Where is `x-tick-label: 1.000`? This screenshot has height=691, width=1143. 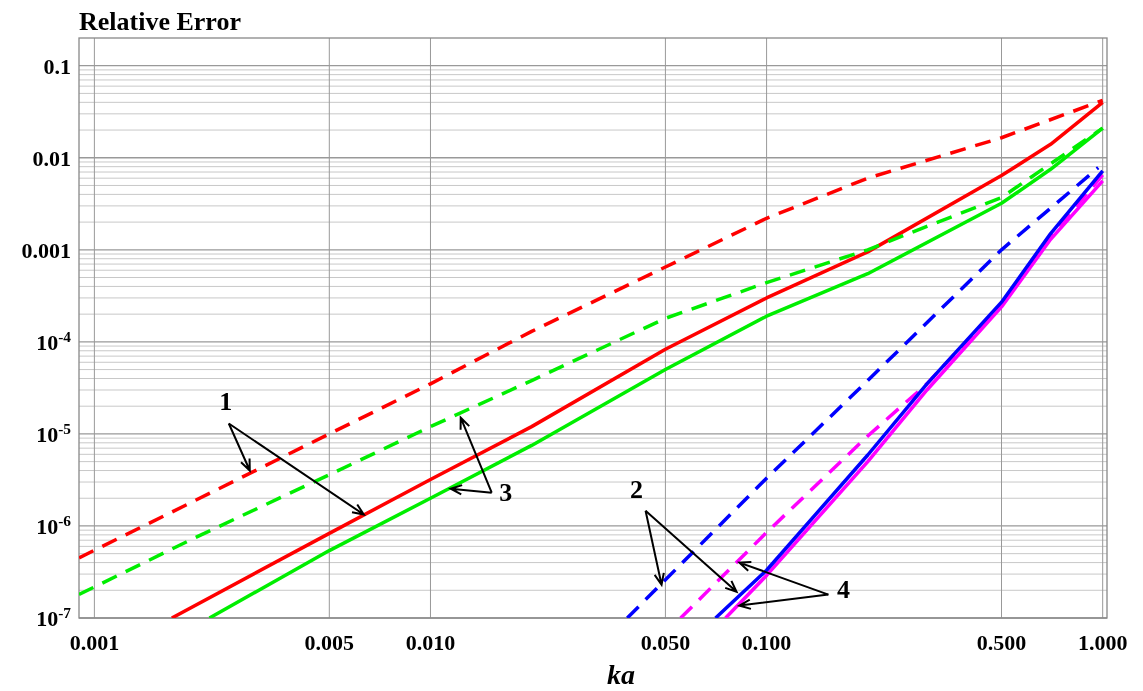 x-tick-label: 1.000 is located at coordinates (1102, 642).